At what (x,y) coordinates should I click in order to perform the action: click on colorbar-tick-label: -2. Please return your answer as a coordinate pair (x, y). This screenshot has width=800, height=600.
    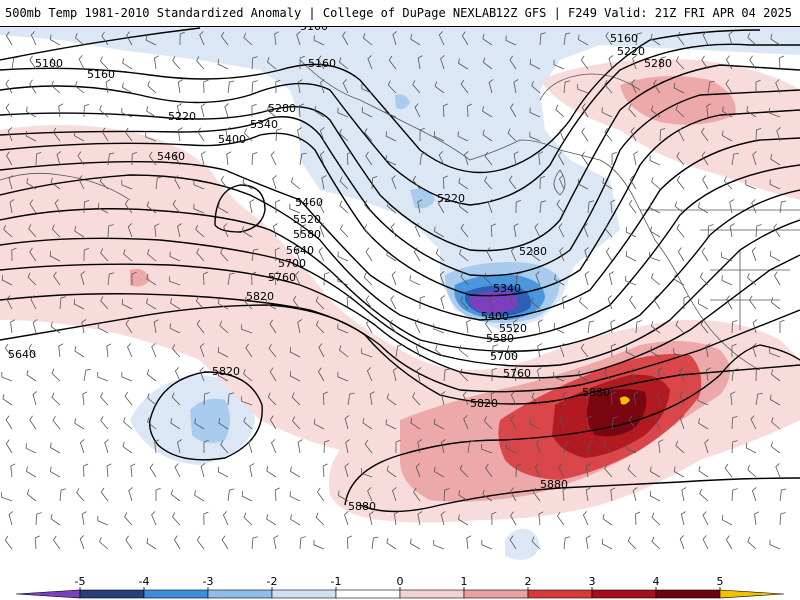
    Looking at the image, I should click on (272, 581).